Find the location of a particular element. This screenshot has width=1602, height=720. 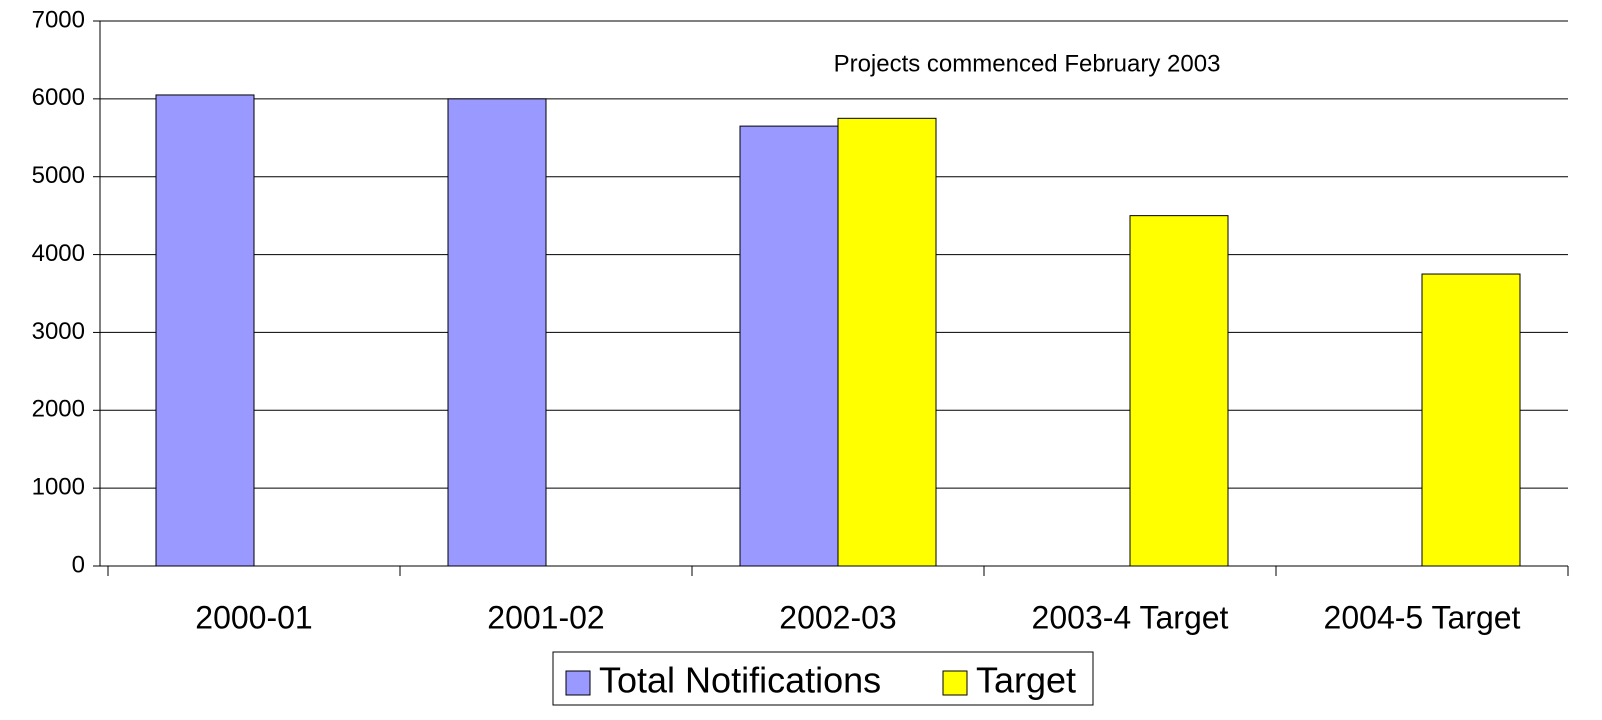

x-tick-label: 2002-03 is located at coordinates (837, 617).